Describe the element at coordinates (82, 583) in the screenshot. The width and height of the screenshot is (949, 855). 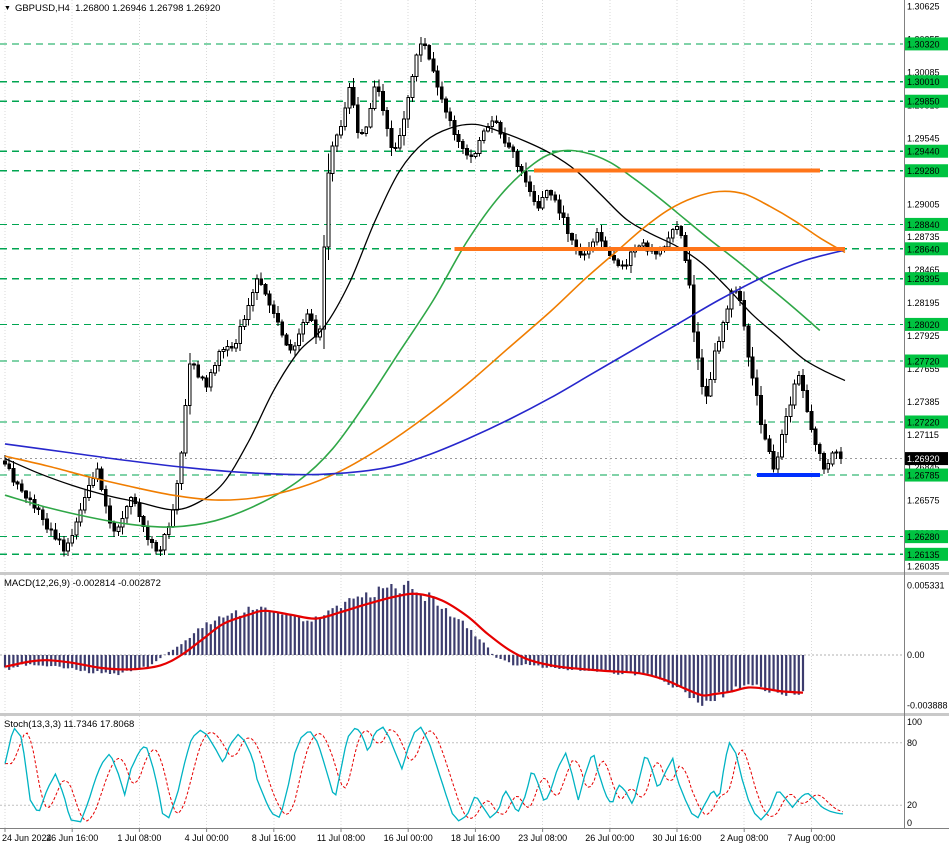
I see `macd-label: MACD(12,26,9) -0.002814 -0.002872` at that location.